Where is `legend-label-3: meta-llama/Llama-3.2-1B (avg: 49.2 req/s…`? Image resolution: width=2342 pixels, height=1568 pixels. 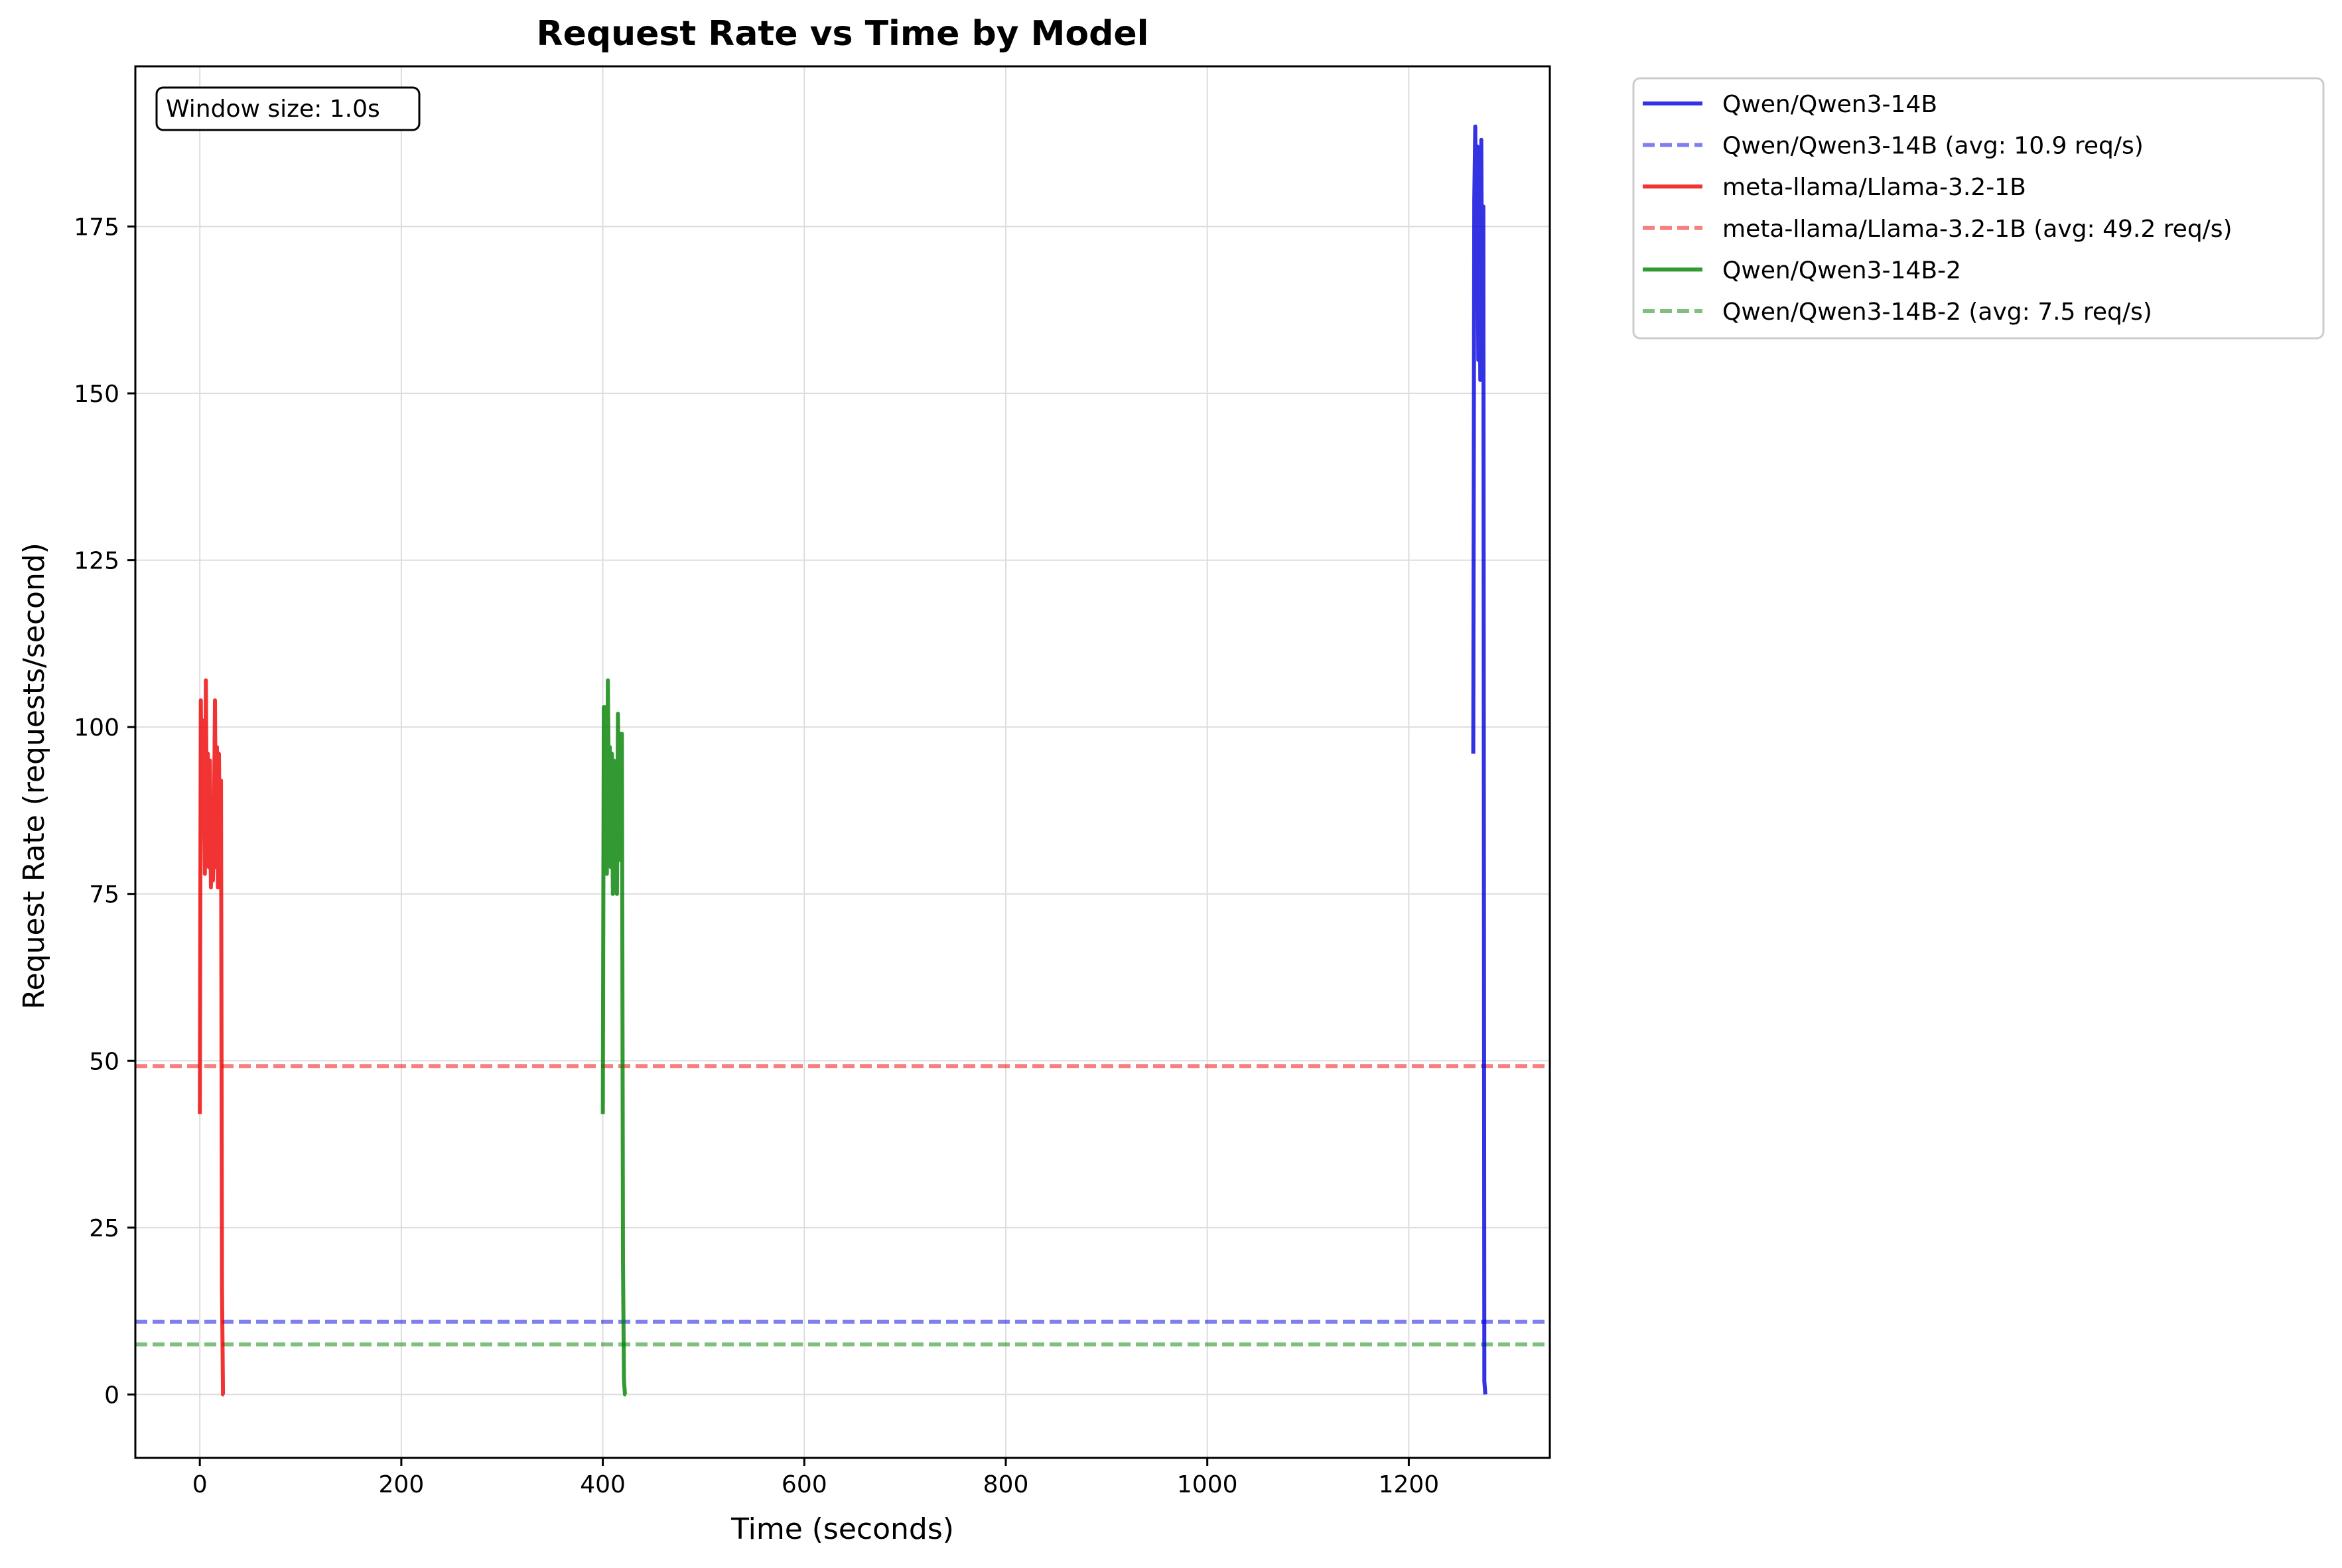 legend-label-3: meta-llama/Llama-3.2-1B (avg: 49.2 req/s… is located at coordinates (1977, 230).